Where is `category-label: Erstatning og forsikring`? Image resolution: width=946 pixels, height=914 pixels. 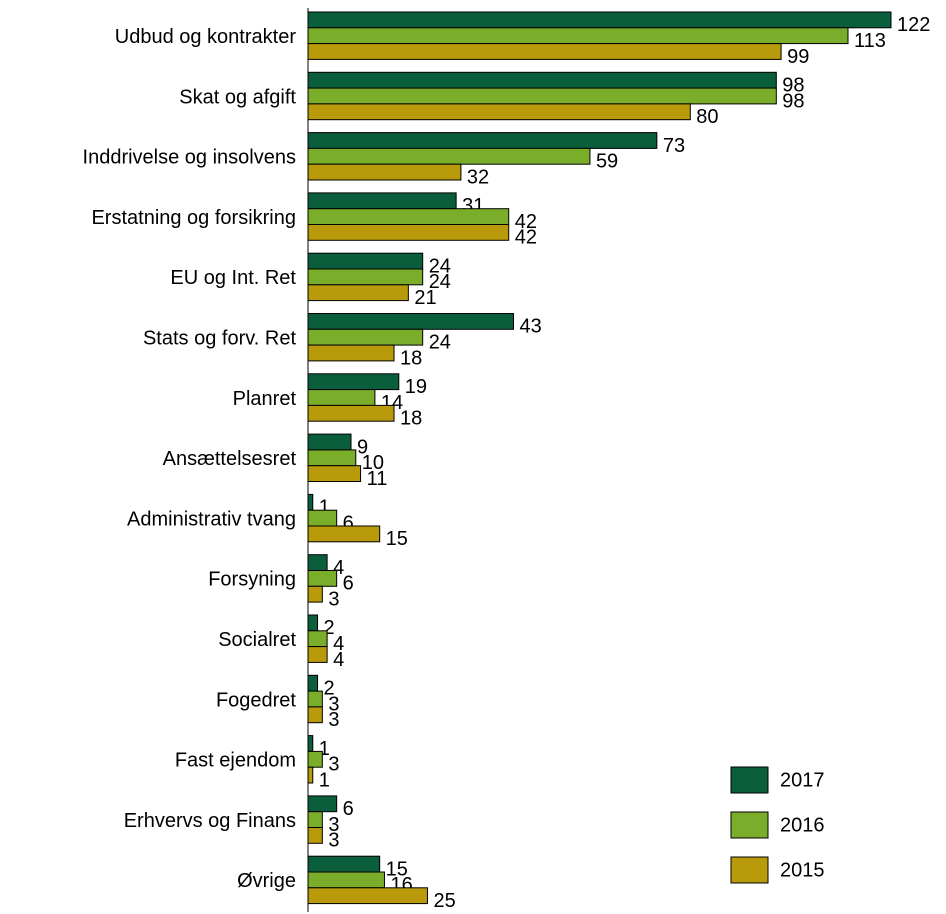
category-label: Erstatning og forsikring is located at coordinates (193, 218).